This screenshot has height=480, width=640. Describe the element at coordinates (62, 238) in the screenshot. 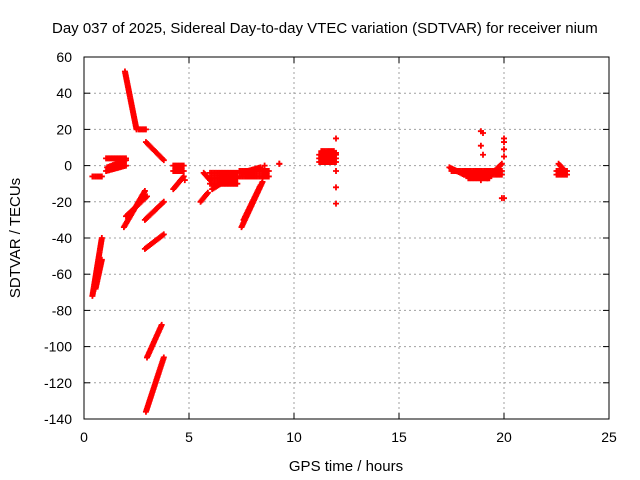

I see `y-tick-label: -40` at that location.